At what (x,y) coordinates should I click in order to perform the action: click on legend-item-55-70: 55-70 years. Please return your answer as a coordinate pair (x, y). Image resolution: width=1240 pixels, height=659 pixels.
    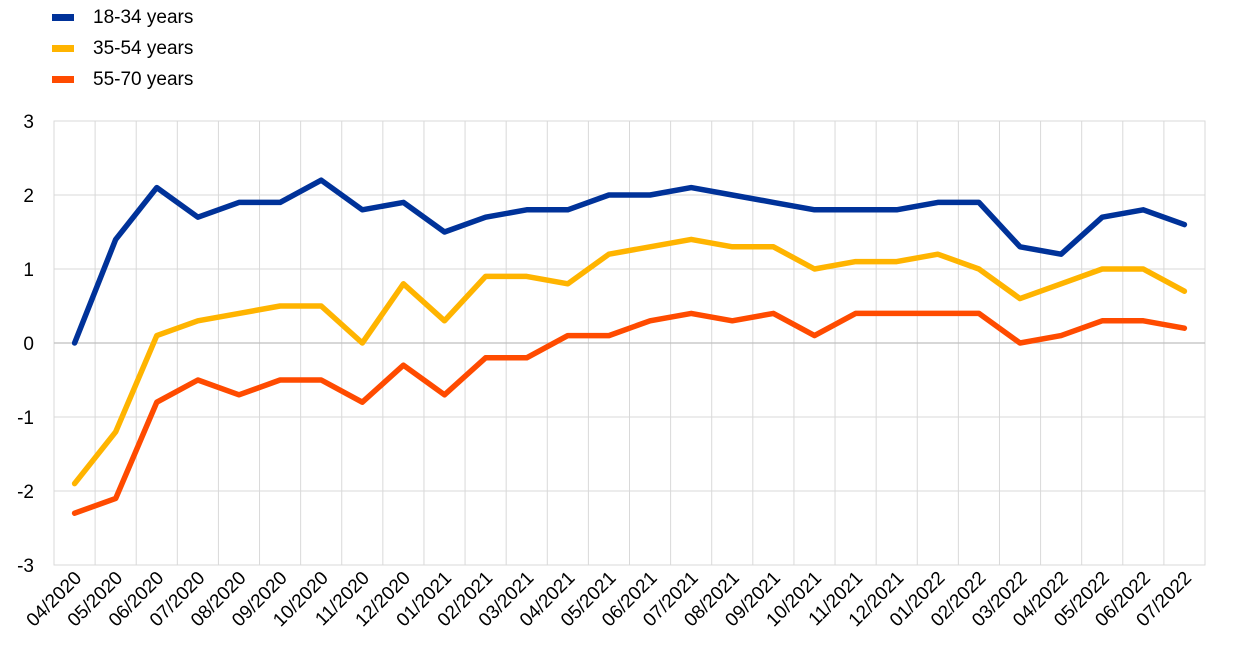
    Looking at the image, I should click on (122, 79).